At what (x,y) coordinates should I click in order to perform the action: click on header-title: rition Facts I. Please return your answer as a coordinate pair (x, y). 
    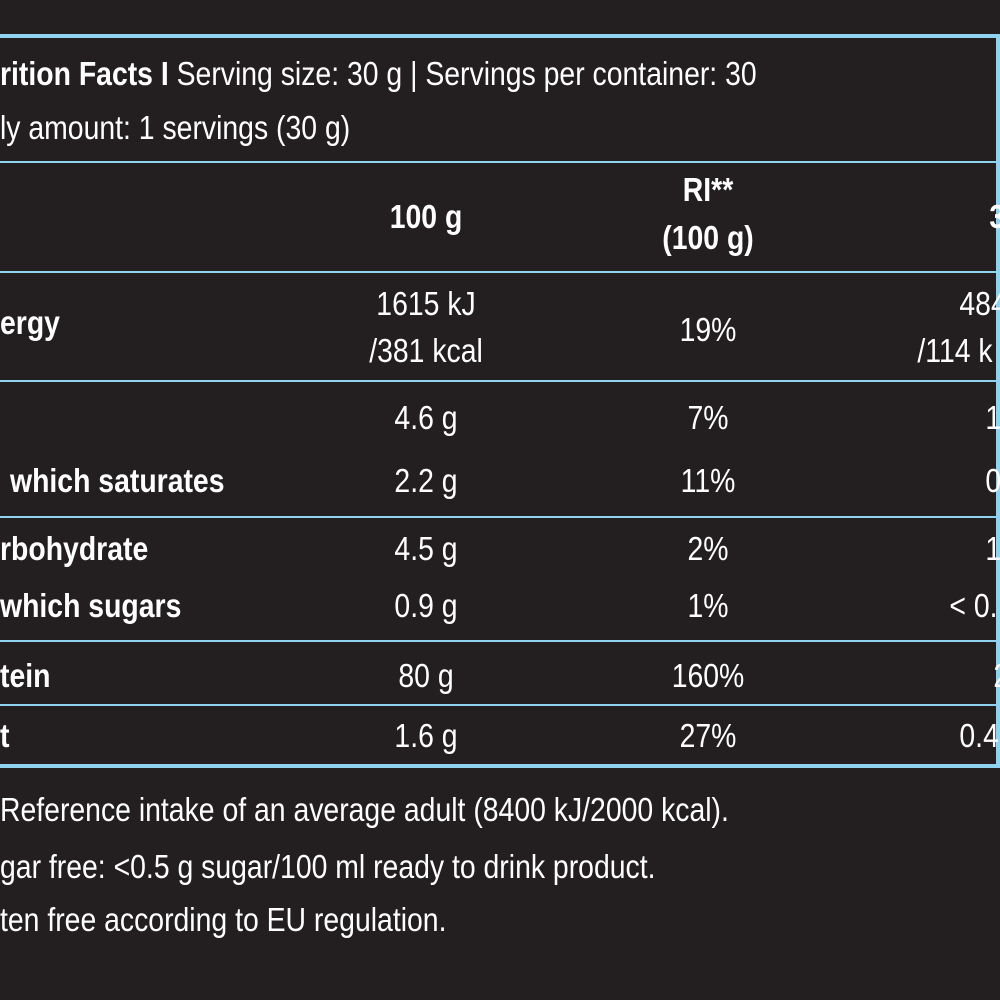
    Looking at the image, I should click on (84, 73).